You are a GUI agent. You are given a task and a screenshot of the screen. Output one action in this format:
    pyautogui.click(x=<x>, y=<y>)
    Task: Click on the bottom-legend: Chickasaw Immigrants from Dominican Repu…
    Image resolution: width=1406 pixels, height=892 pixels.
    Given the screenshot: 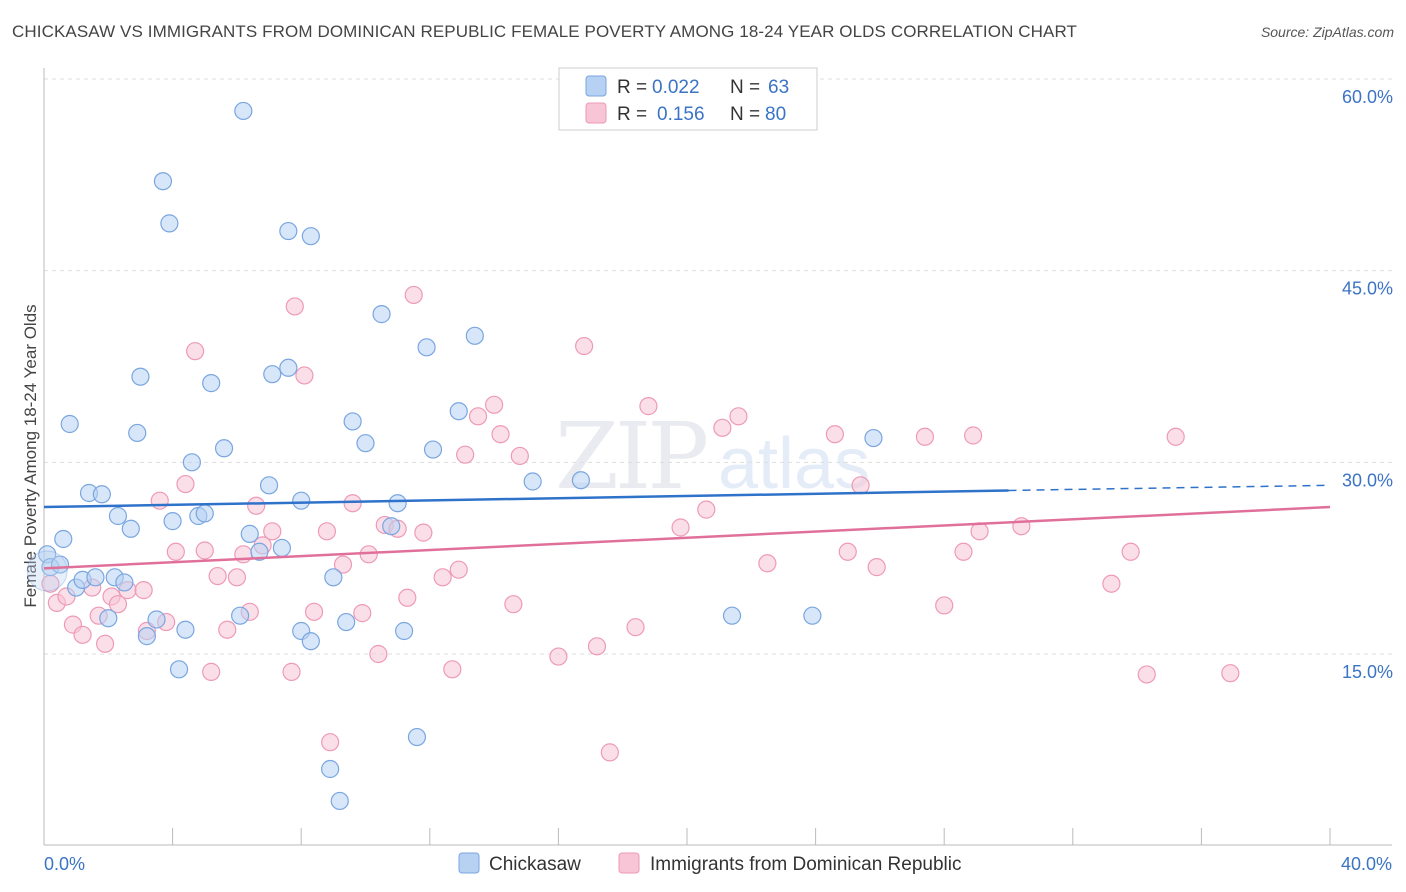 What is the action you would take?
    pyautogui.click(x=710, y=863)
    